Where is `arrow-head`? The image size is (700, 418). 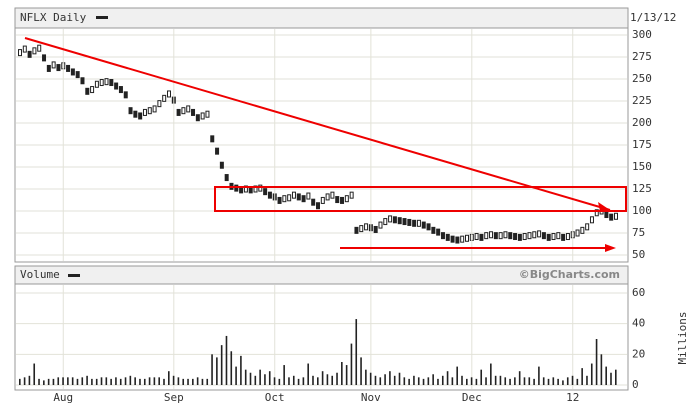 arrow-head is located at coordinates (610, 248).